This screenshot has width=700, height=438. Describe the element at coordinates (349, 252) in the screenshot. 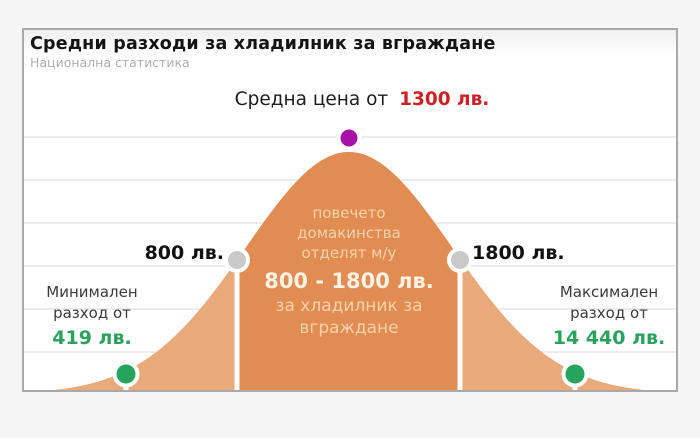

I see `bell-annotation-line3: отделят м/у` at that location.